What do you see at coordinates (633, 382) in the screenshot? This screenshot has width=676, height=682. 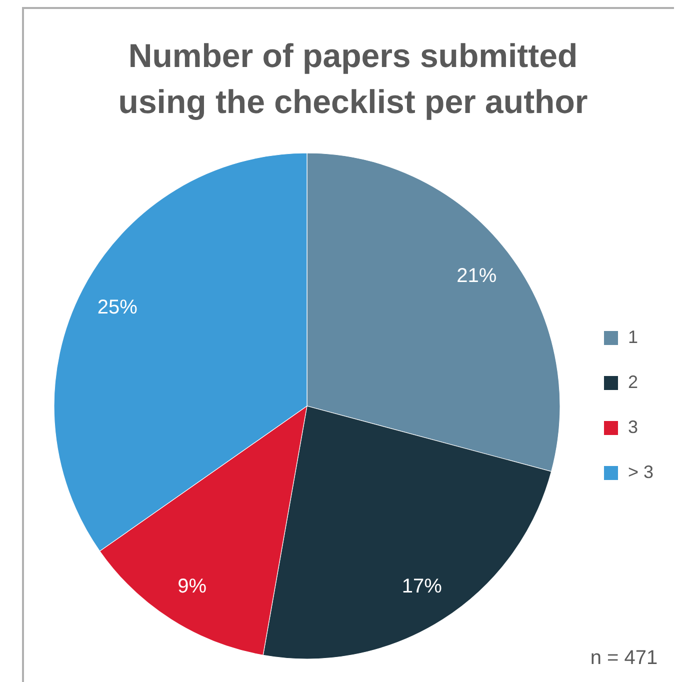 I see `legend-label: 2` at bounding box center [633, 382].